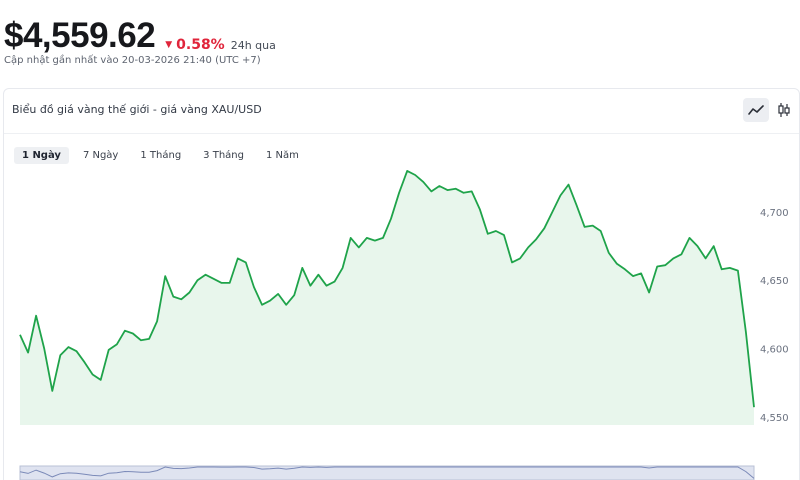 The width and height of the screenshot is (800, 480). I want to click on line-chart-icon, so click(756, 110).